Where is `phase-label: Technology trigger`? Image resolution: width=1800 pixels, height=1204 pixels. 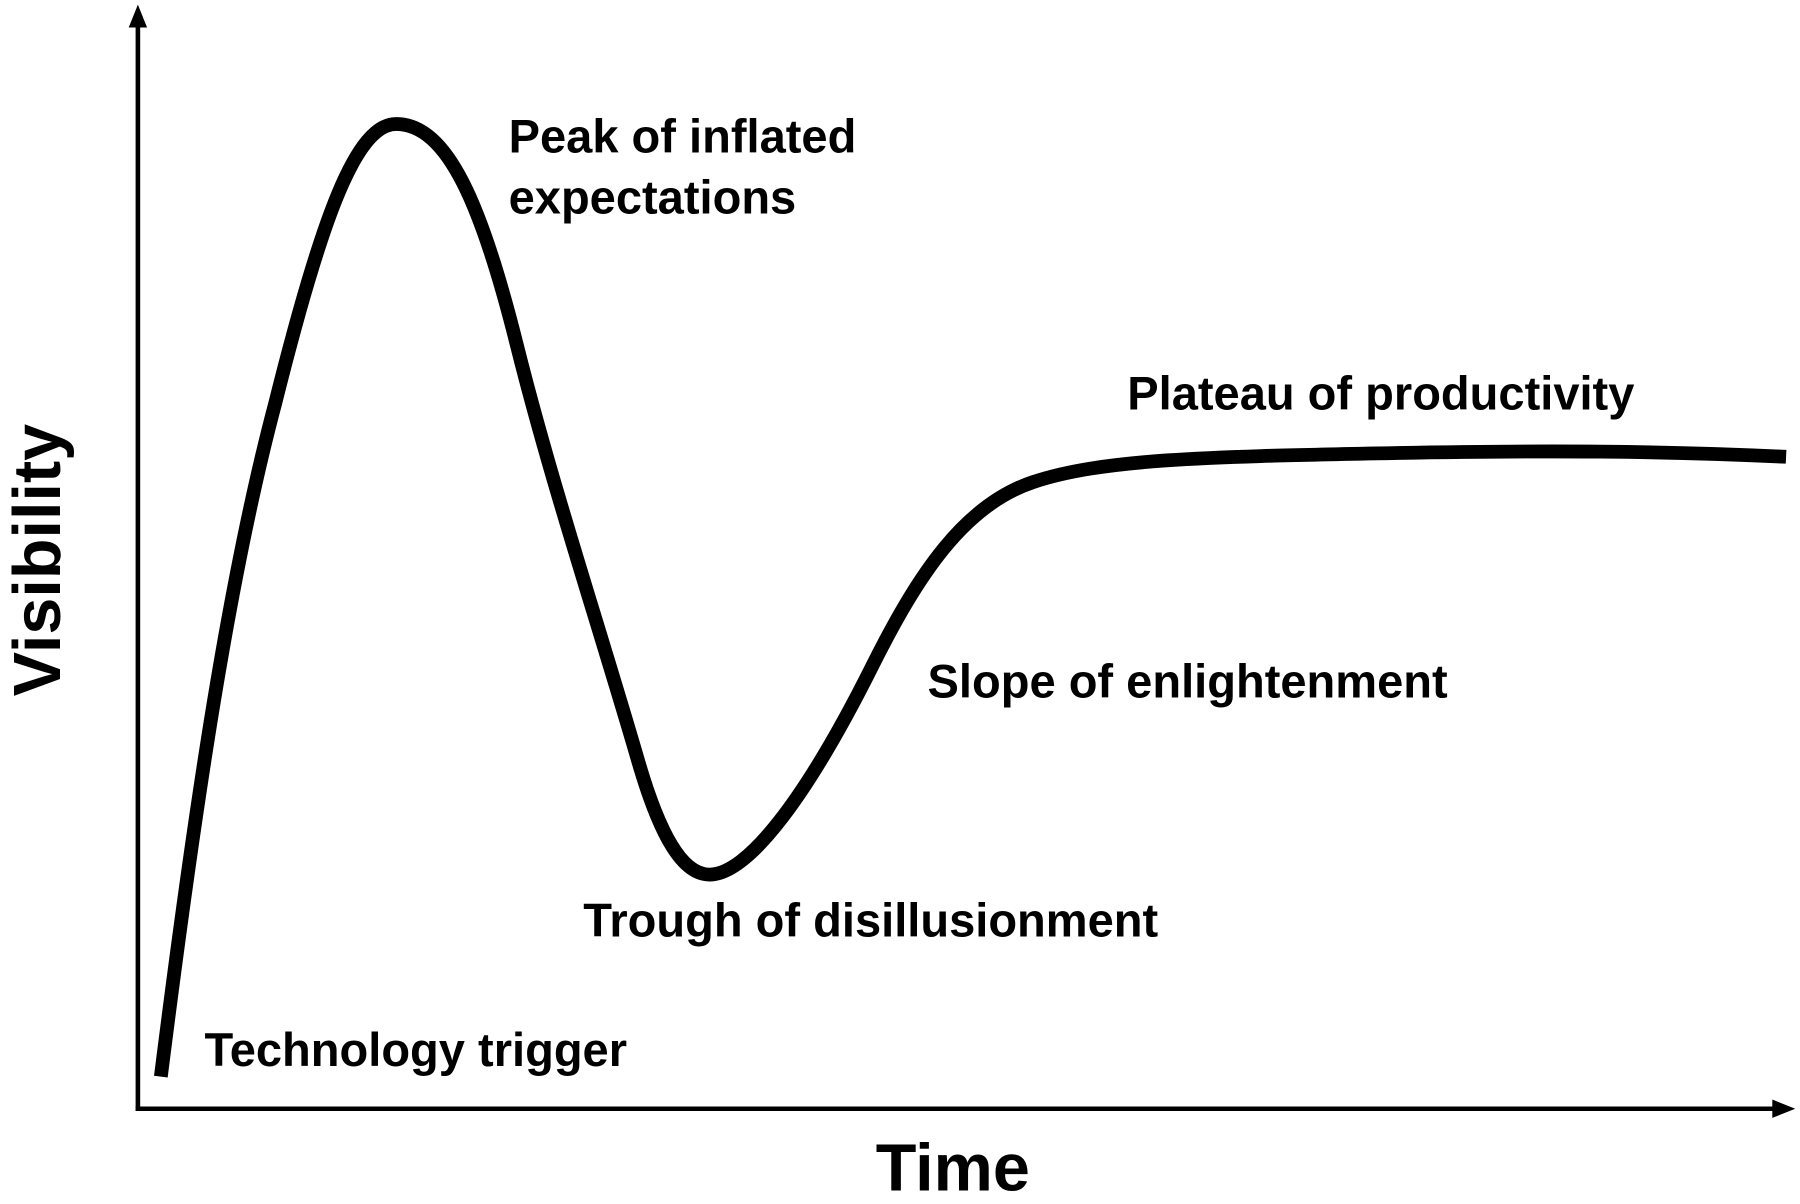
phase-label: Technology trigger is located at coordinates (415, 1049).